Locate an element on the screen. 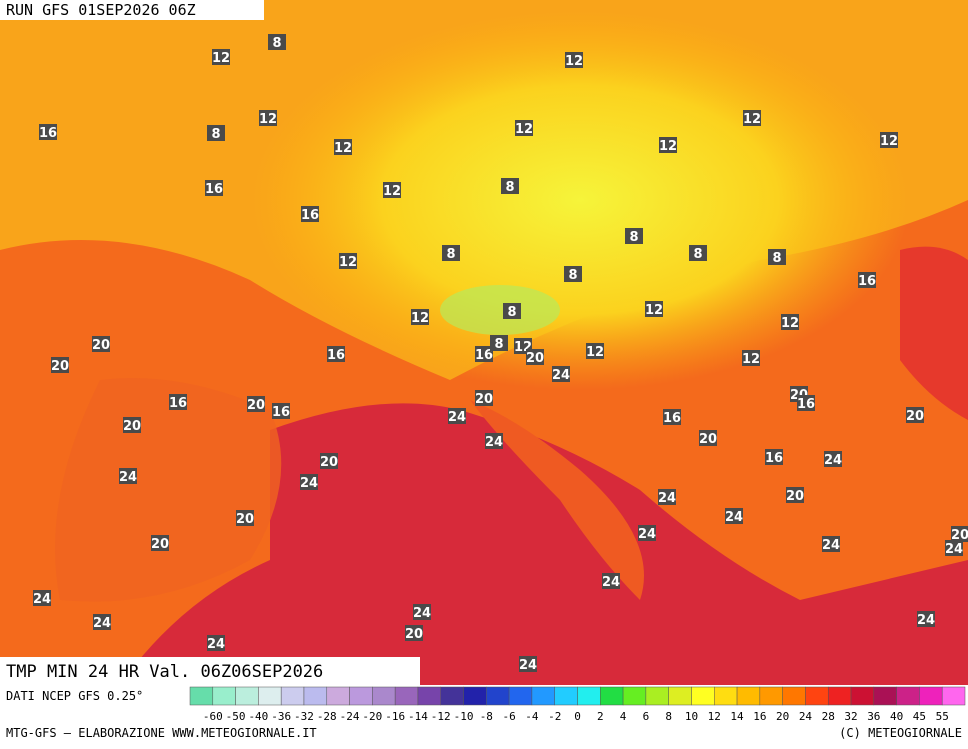  colorbar-tick-label: -60 is located at coordinates (213, 716).